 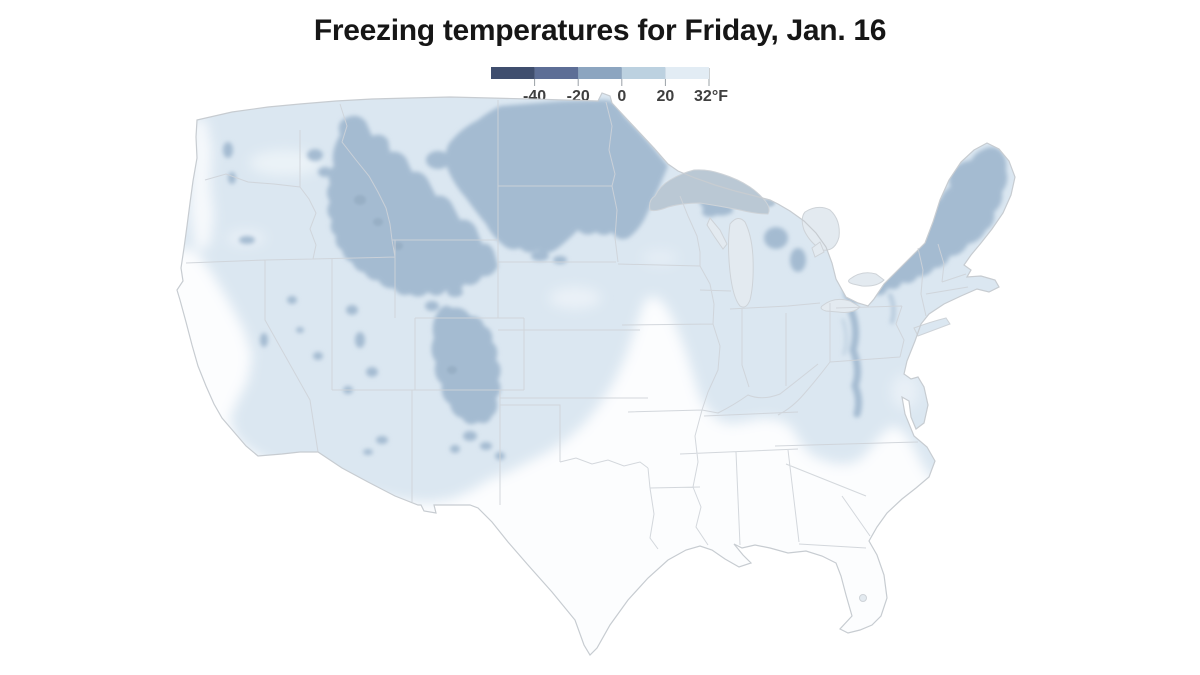 What do you see at coordinates (621, 96) in the screenshot?
I see `legend-label-zero: 0` at bounding box center [621, 96].